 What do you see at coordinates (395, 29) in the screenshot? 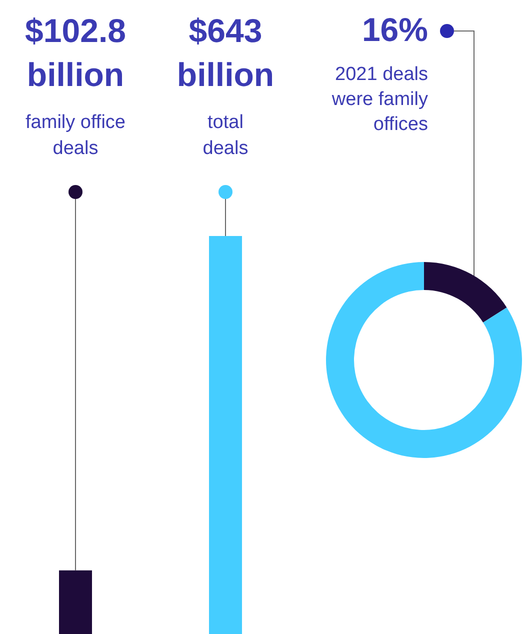
I see `data-label: 16%` at bounding box center [395, 29].